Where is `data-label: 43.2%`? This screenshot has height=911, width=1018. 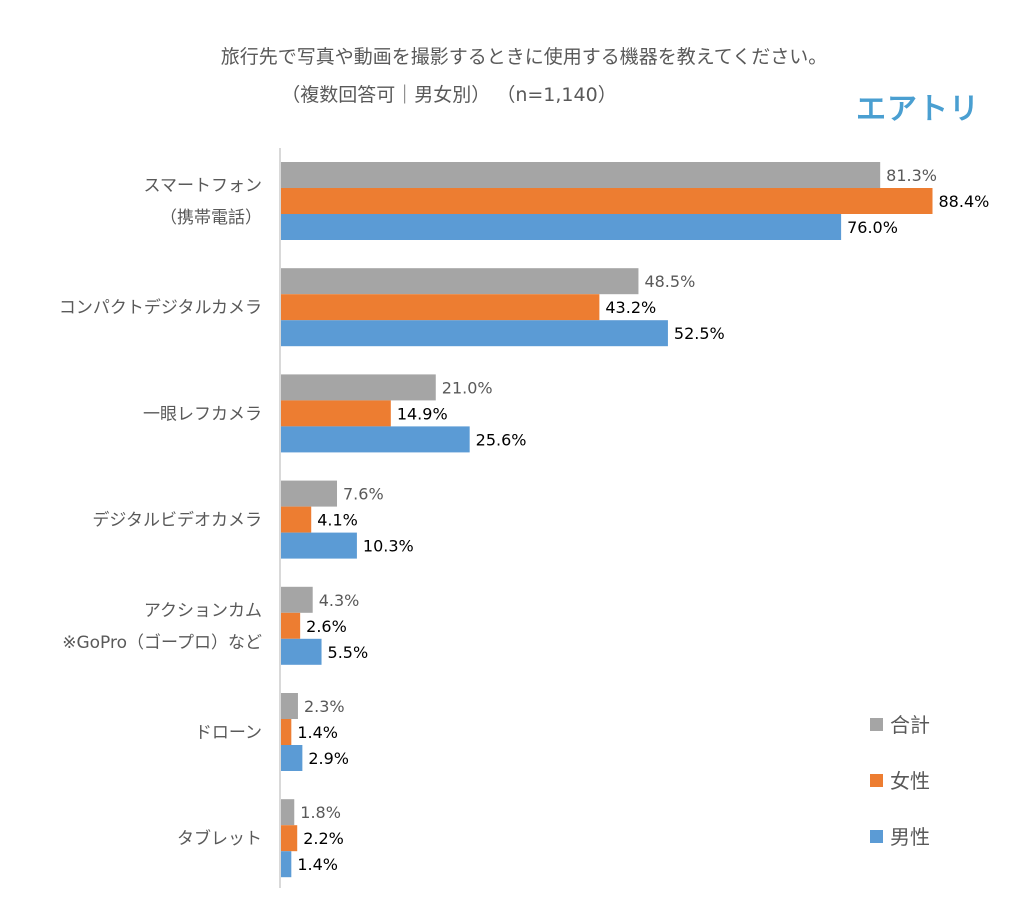
data-label: 43.2% is located at coordinates (630, 307).